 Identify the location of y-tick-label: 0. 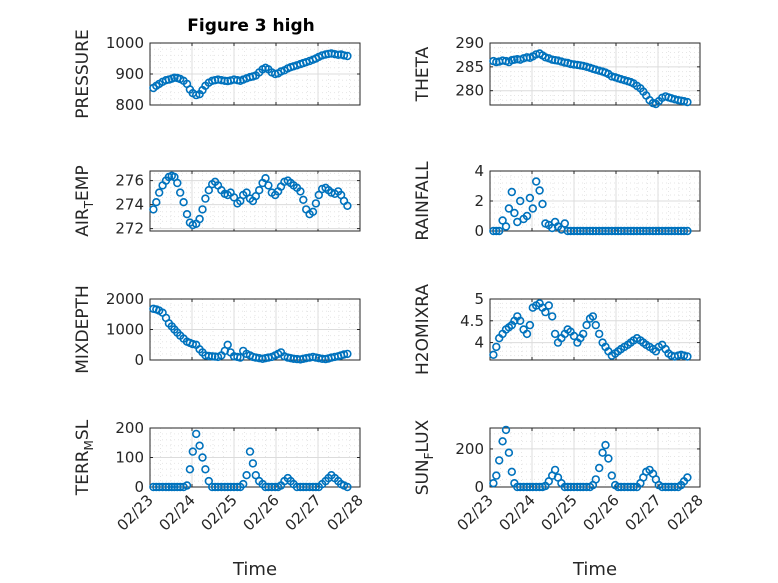
(479, 231).